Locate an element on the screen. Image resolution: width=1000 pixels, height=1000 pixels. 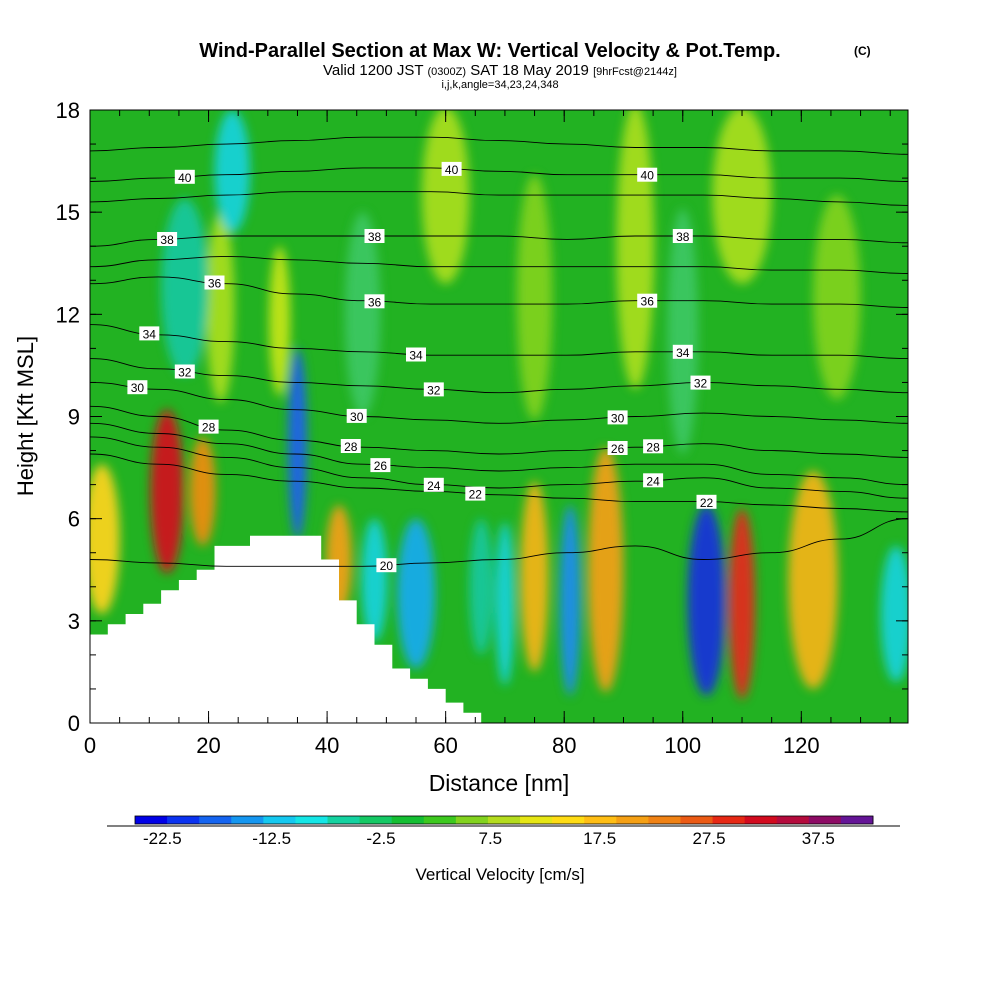
valid-utc: (0300Z) is located at coordinates (447, 72).